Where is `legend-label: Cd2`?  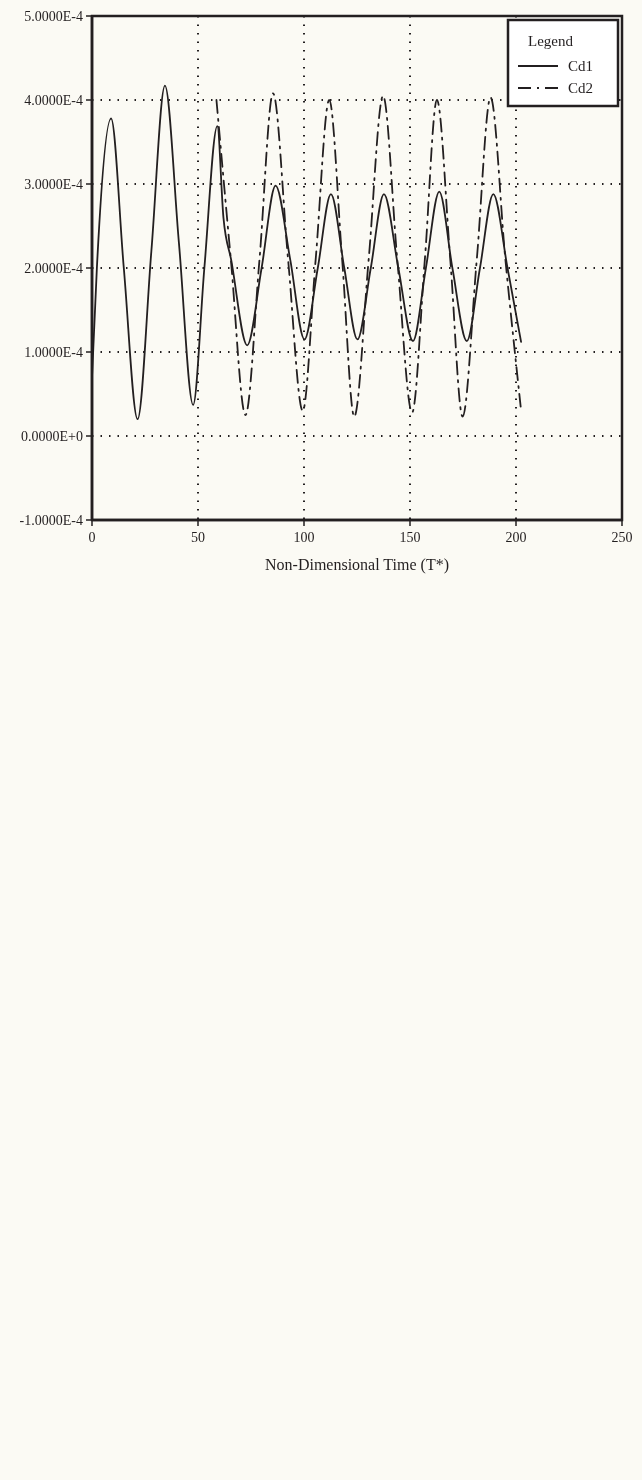
legend-label: Cd2 is located at coordinates (581, 88).